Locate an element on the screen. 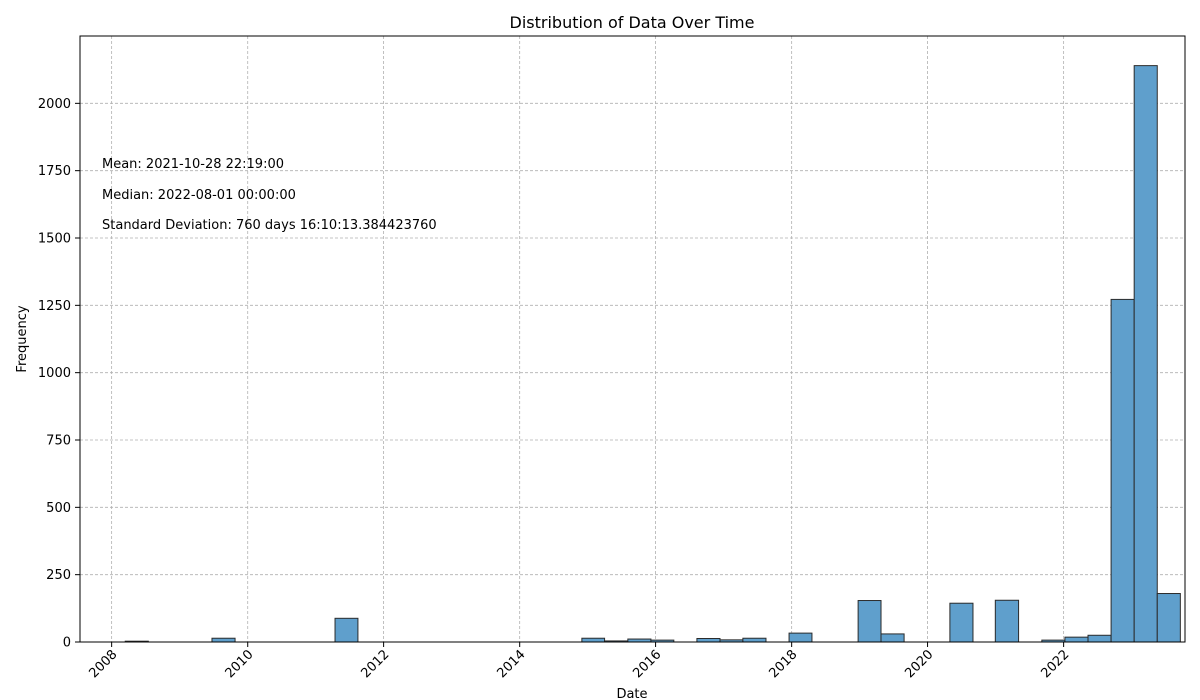 The height and width of the screenshot is (700, 1200). x-tick-label: 2020 is located at coordinates (919, 664).